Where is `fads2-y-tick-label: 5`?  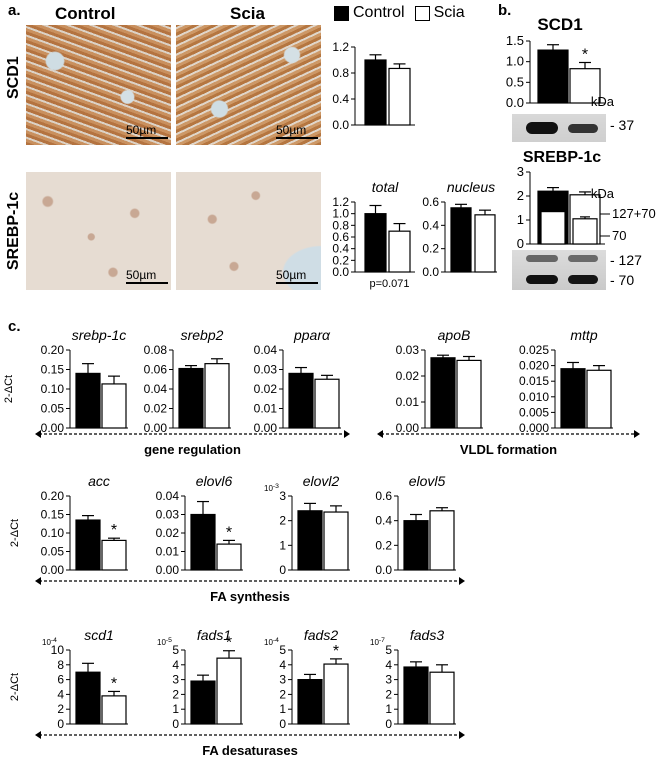 fads2-y-tick-label: 5 is located at coordinates (282, 650).